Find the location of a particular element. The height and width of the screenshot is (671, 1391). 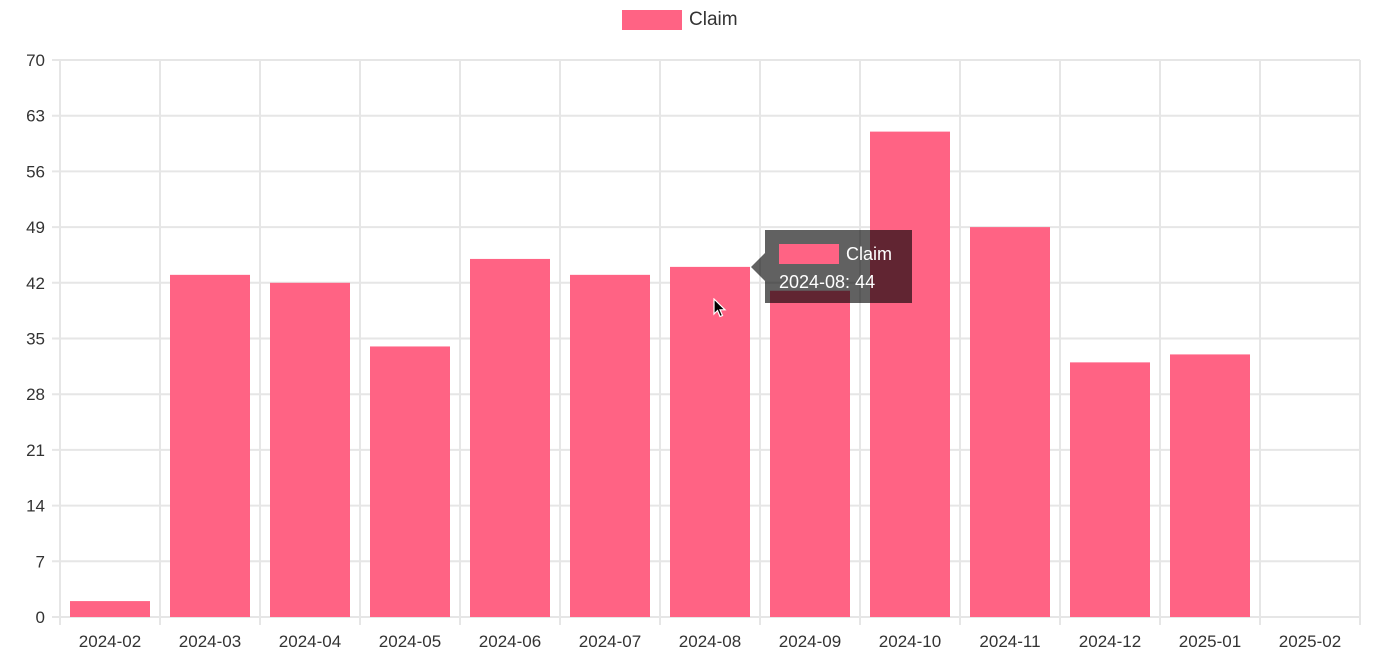

x-tick-label: 2024-03 is located at coordinates (210, 641).